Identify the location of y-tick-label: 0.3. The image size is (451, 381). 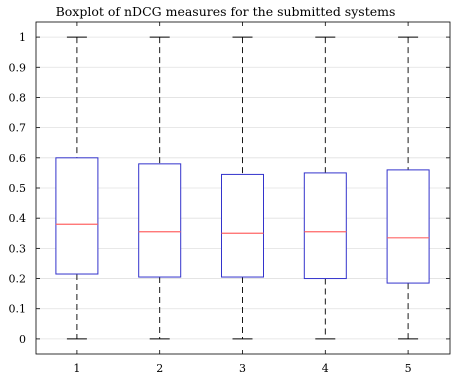
(18, 248).